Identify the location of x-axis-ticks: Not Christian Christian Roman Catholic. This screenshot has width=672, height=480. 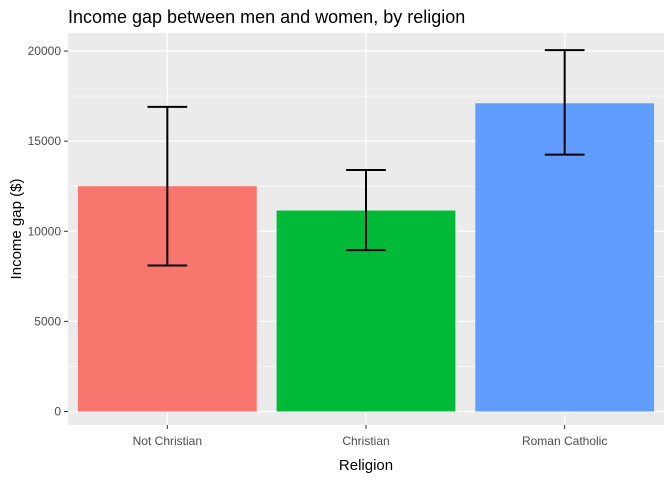
(370, 436).